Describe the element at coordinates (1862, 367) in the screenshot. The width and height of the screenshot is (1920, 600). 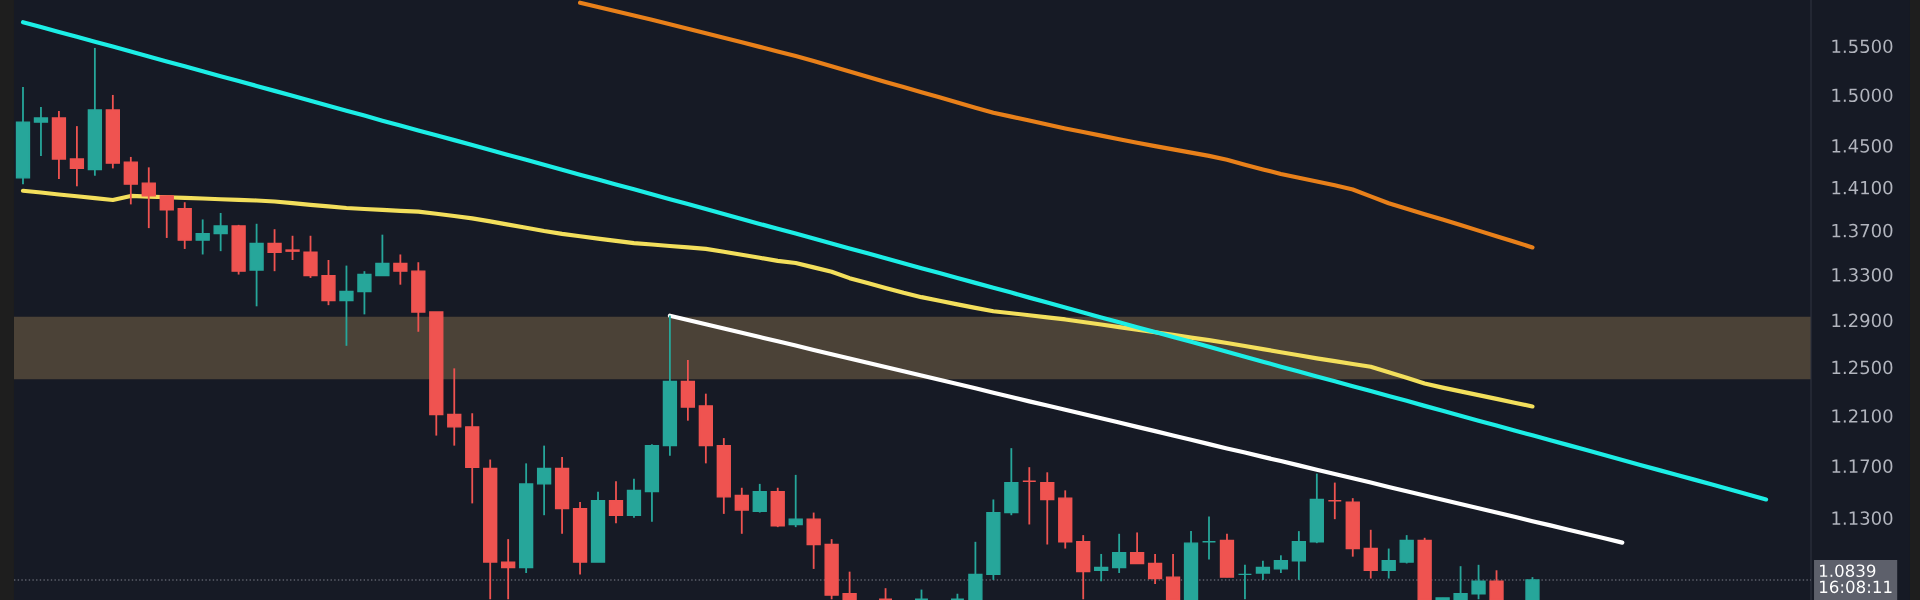
I see `y-tick-label: 1.2500` at that location.